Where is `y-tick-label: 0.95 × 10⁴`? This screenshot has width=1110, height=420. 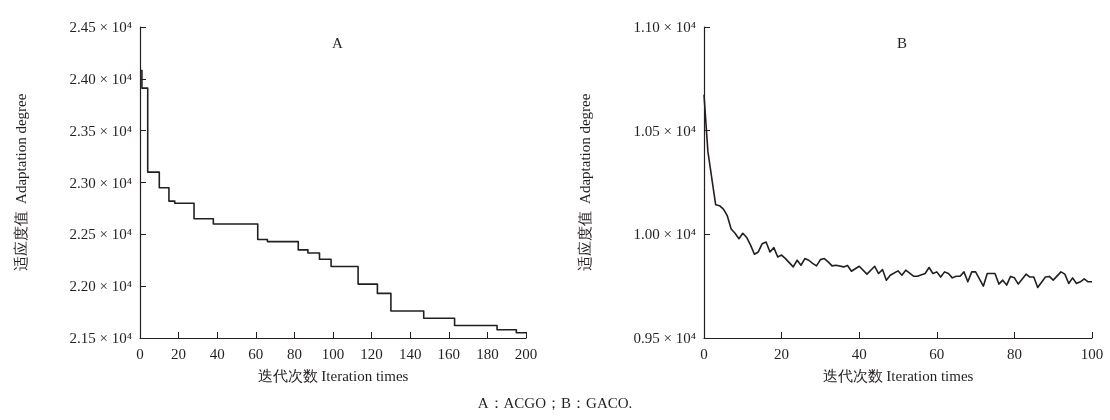
y-tick-label: 0.95 × 10⁴ is located at coordinates (664, 338).